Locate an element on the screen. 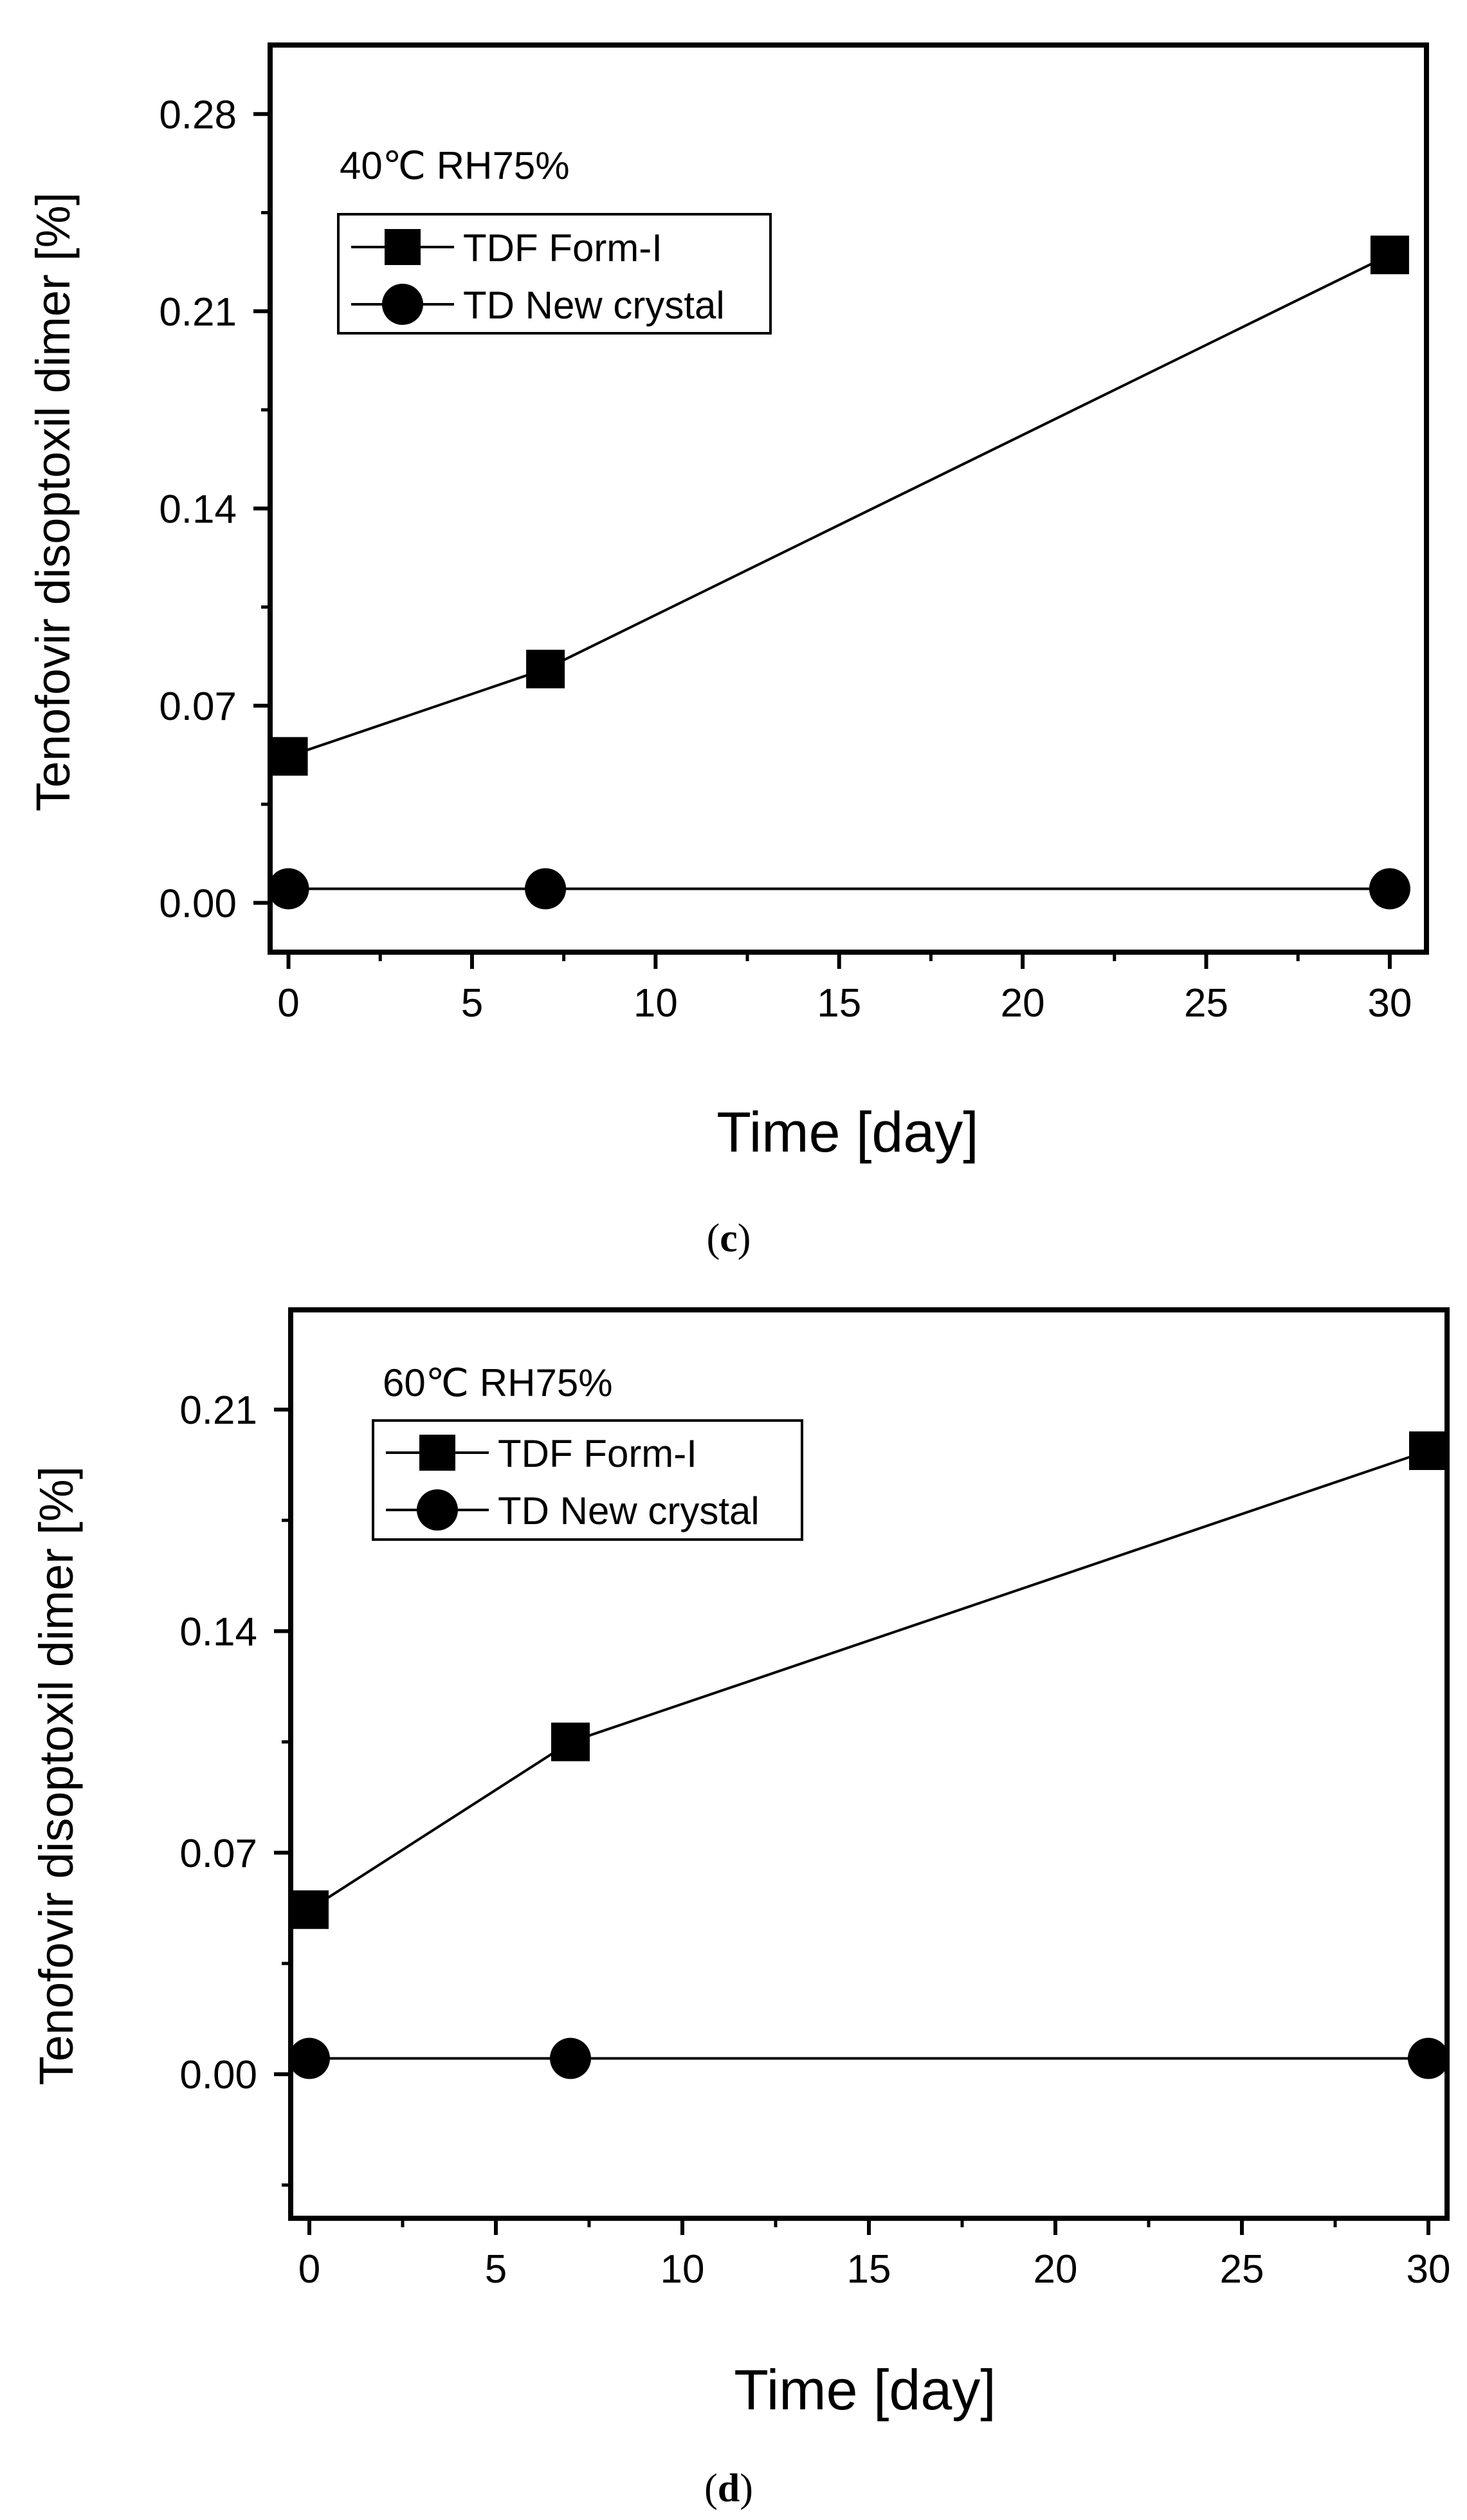 This screenshot has height=2520, width=1467. annotation-text: 60℃ RH75% is located at coordinates (498, 1382).